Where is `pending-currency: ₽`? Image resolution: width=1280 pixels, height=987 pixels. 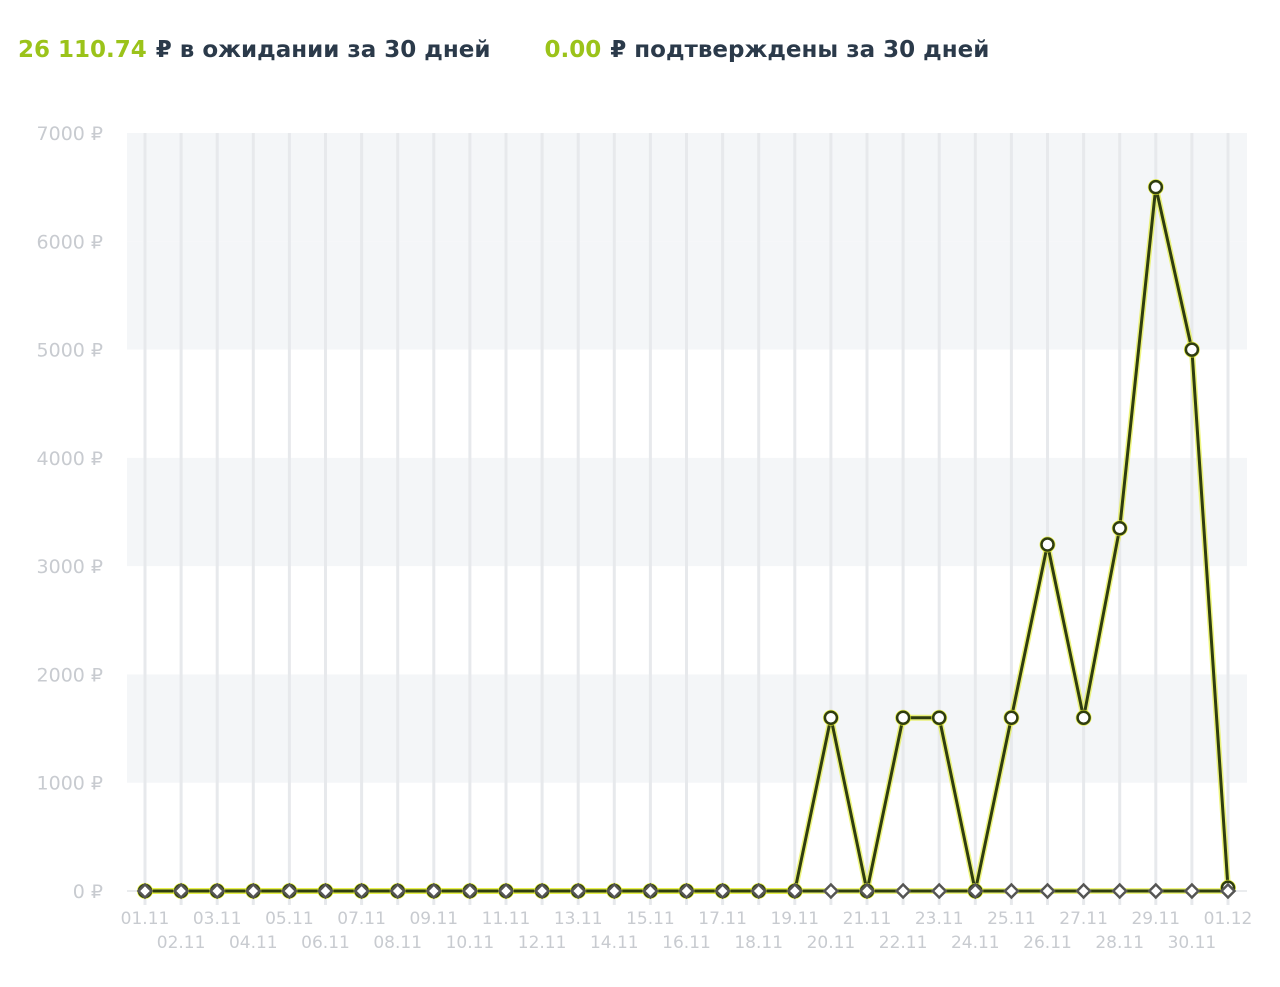
pending-currency: ₽ is located at coordinates (163, 50).